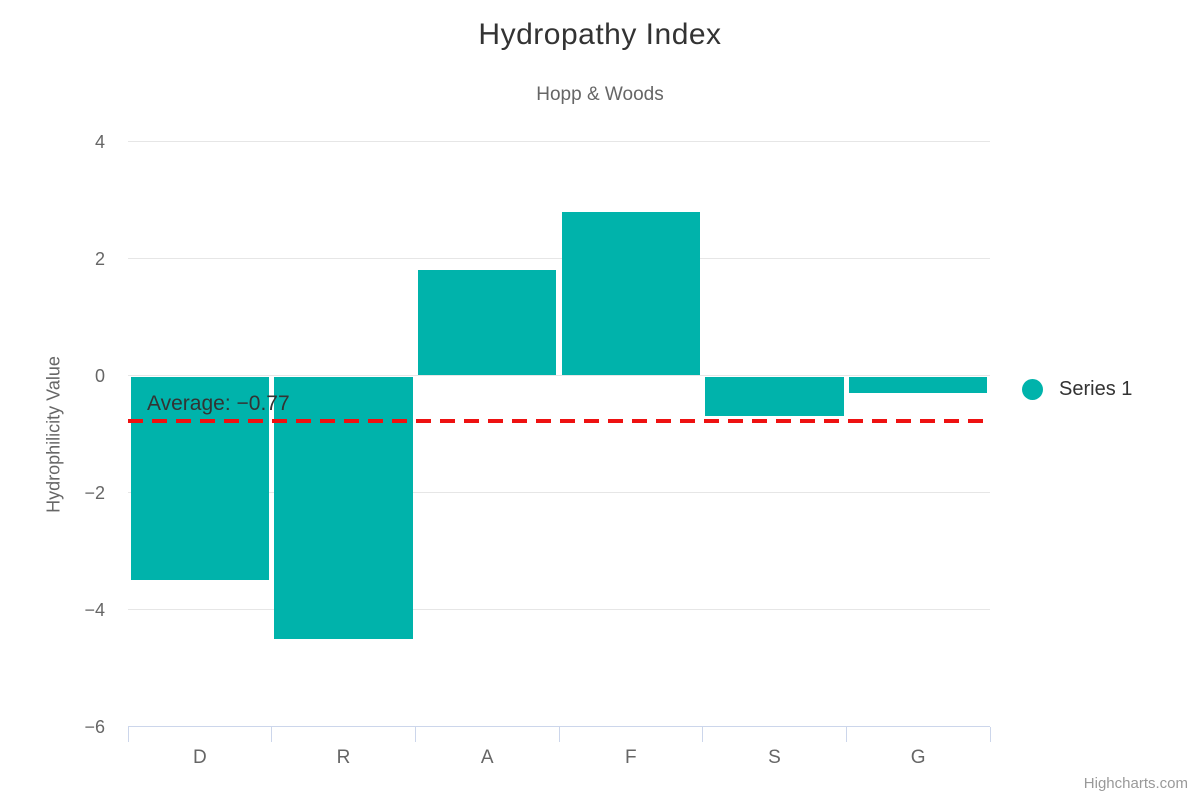 The height and width of the screenshot is (800, 1200). I want to click on bar-R, so click(343, 507).